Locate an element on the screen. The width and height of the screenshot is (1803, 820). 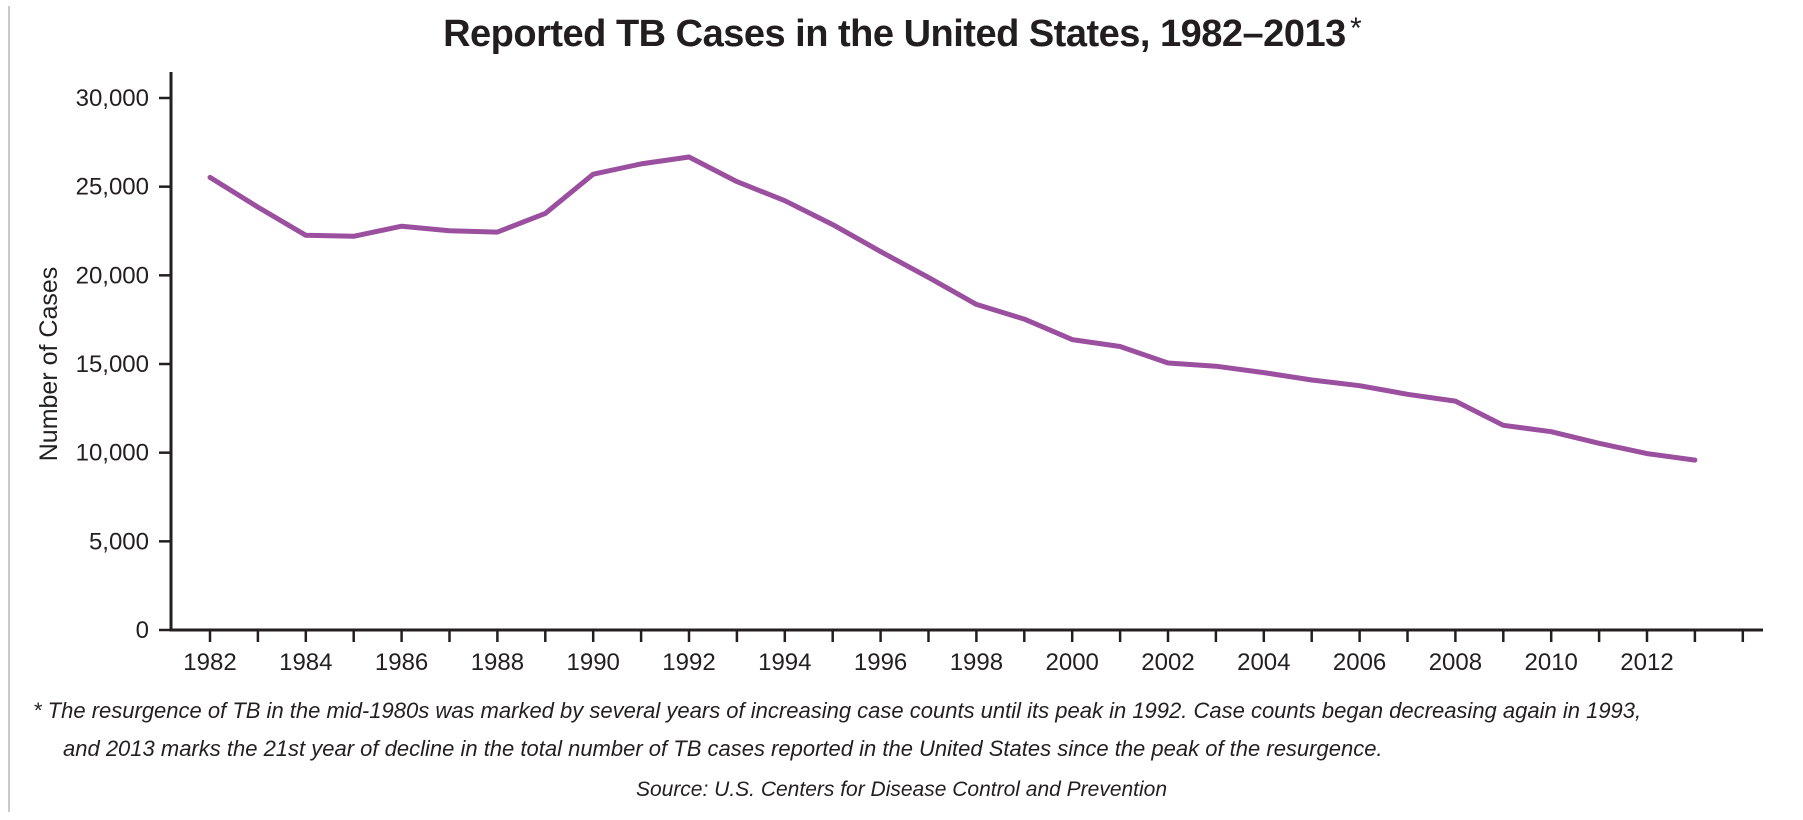
left-border-line is located at coordinates (9, 409).